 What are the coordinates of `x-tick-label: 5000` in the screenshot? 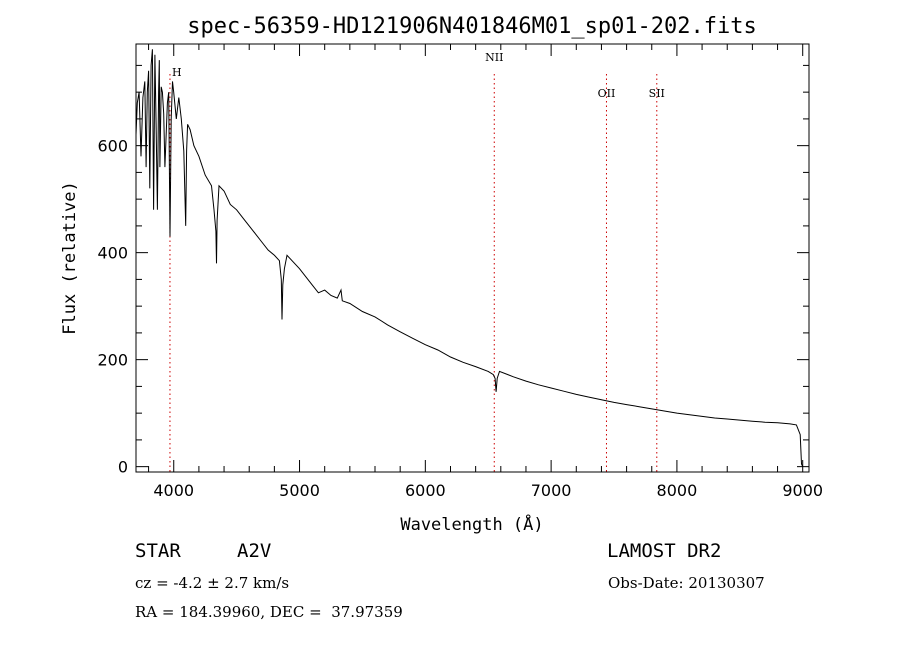 It's located at (299, 490).